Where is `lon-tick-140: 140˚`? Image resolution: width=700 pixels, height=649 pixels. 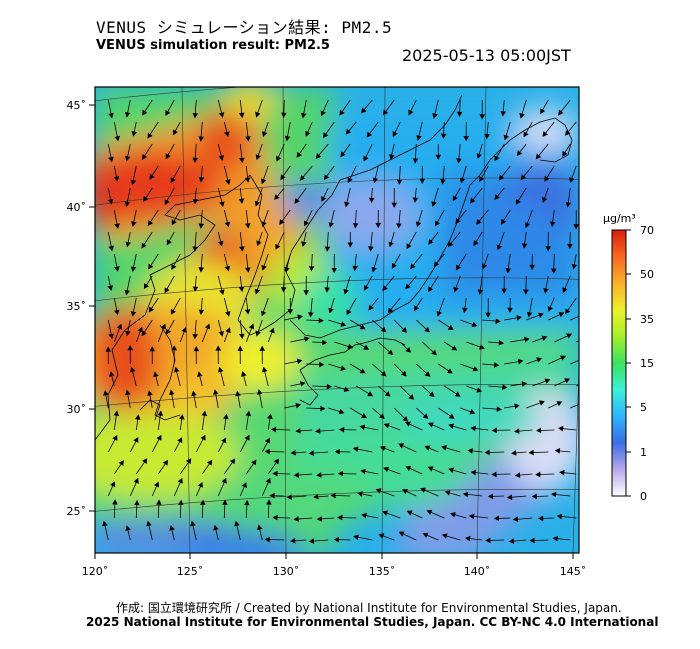
lon-tick-140: 140˚ is located at coordinates (477, 571).